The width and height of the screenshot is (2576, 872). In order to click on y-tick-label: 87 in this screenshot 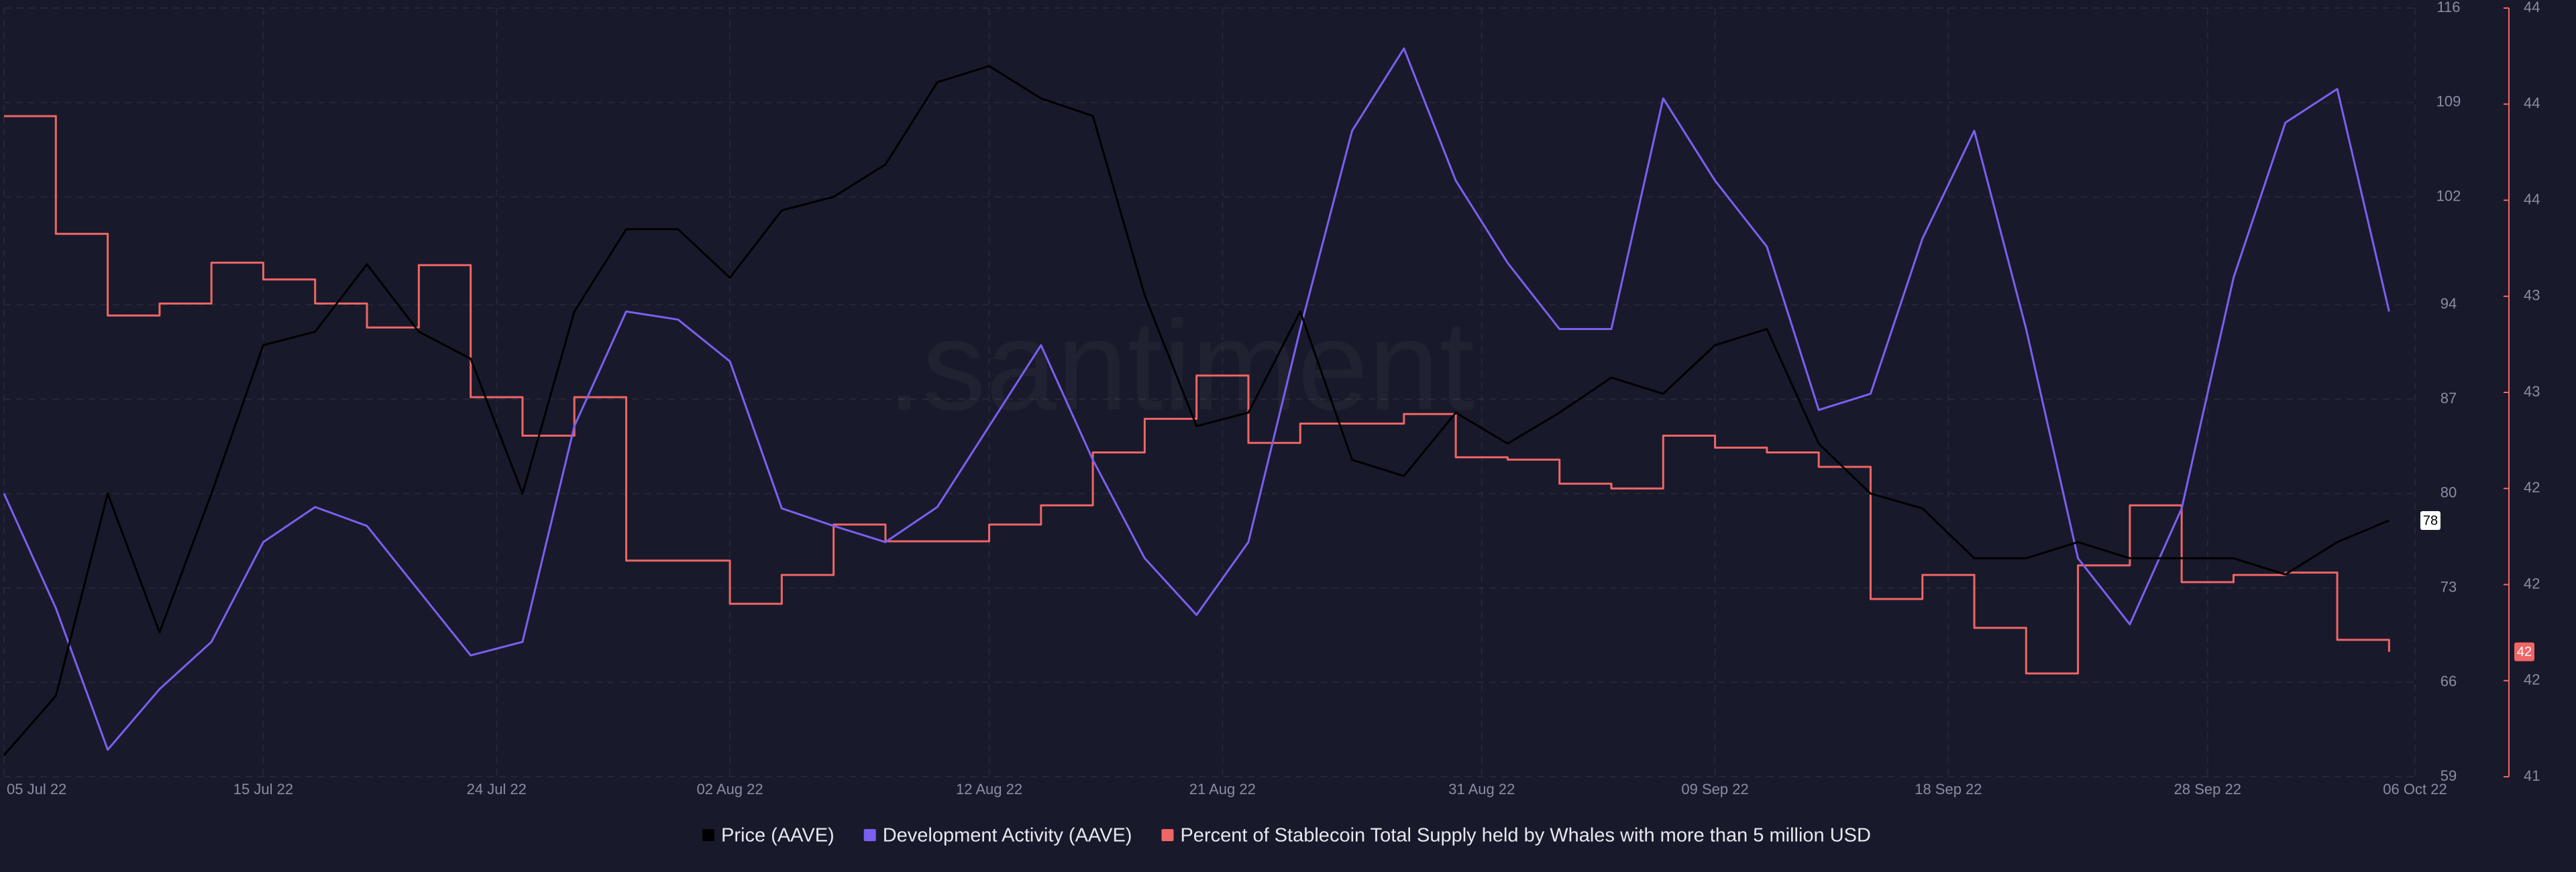, I will do `click(2448, 398)`.